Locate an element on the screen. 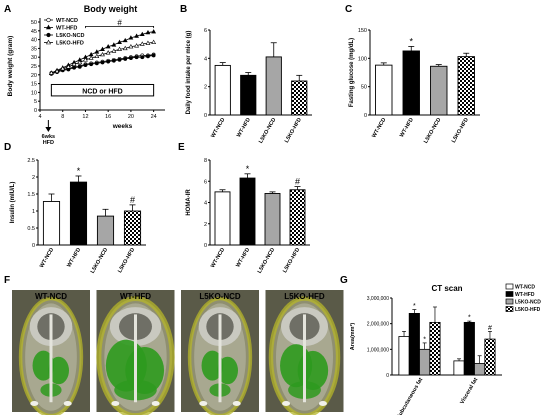 This screenshot has width=550, height=415. scan-image-label: L5KO-HFD is located at coordinates (304, 296).